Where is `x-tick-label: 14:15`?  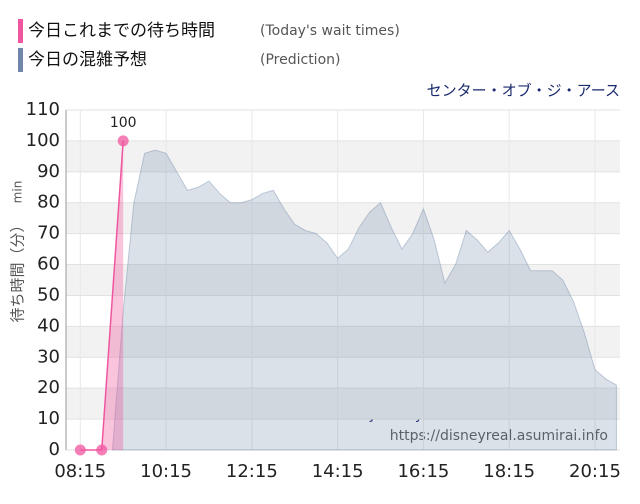
x-tick-label: 14:15 is located at coordinates (338, 471).